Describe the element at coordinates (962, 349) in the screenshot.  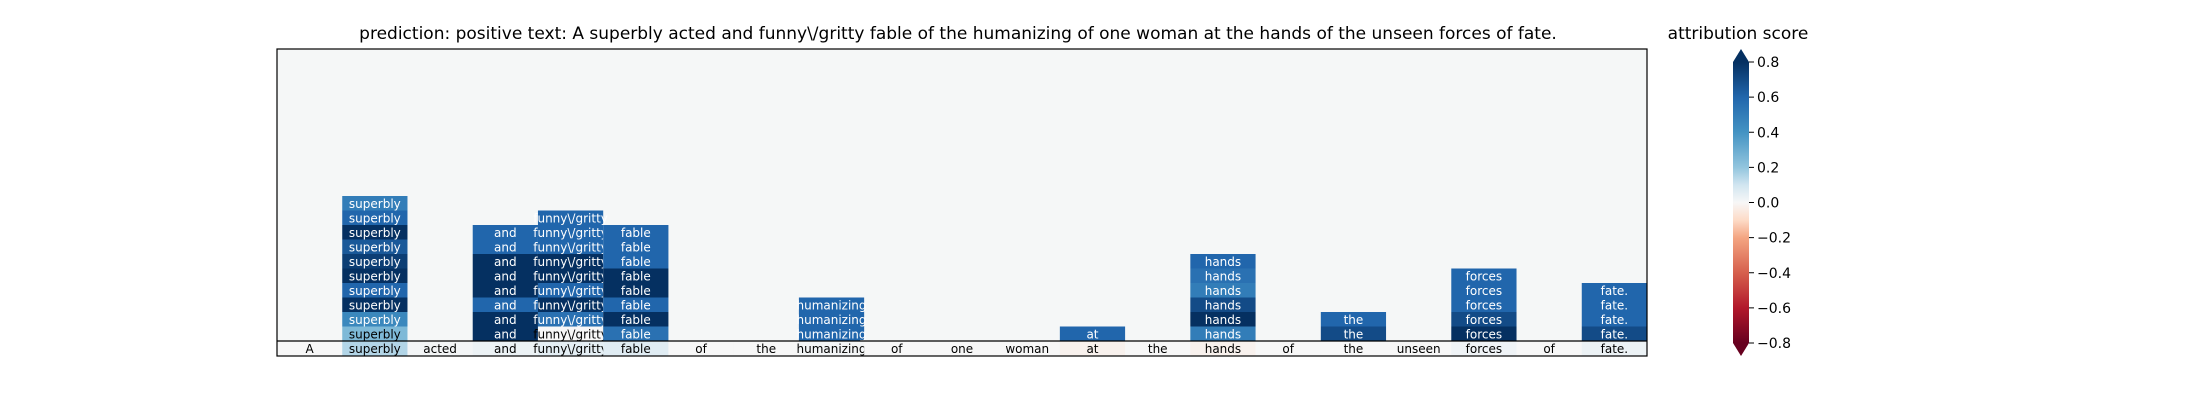
I see `token-label: one` at that location.